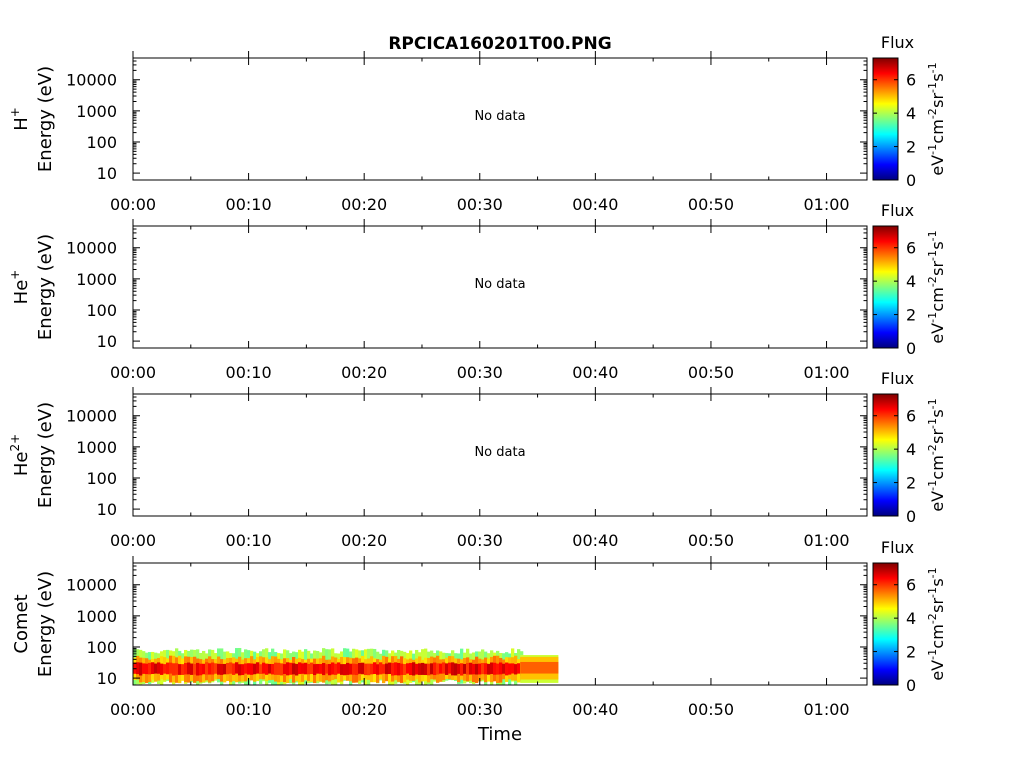 Image resolution: width=1024 pixels, height=768 pixels. I want to click on x-tick-label: 00:10, so click(249, 709).